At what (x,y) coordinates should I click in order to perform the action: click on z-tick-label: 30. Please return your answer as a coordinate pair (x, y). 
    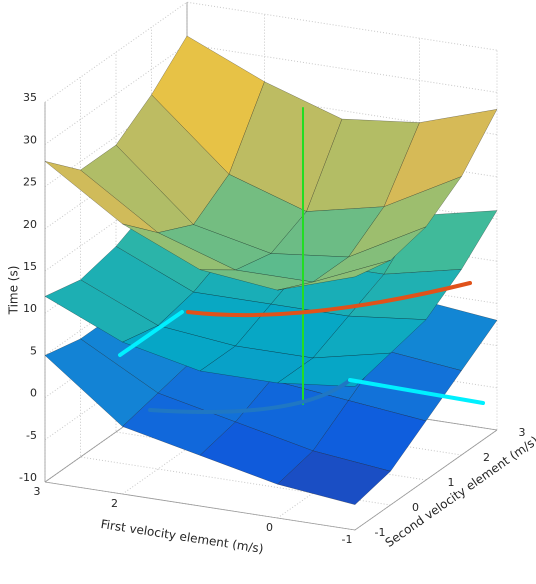
    Looking at the image, I should click on (30, 139).